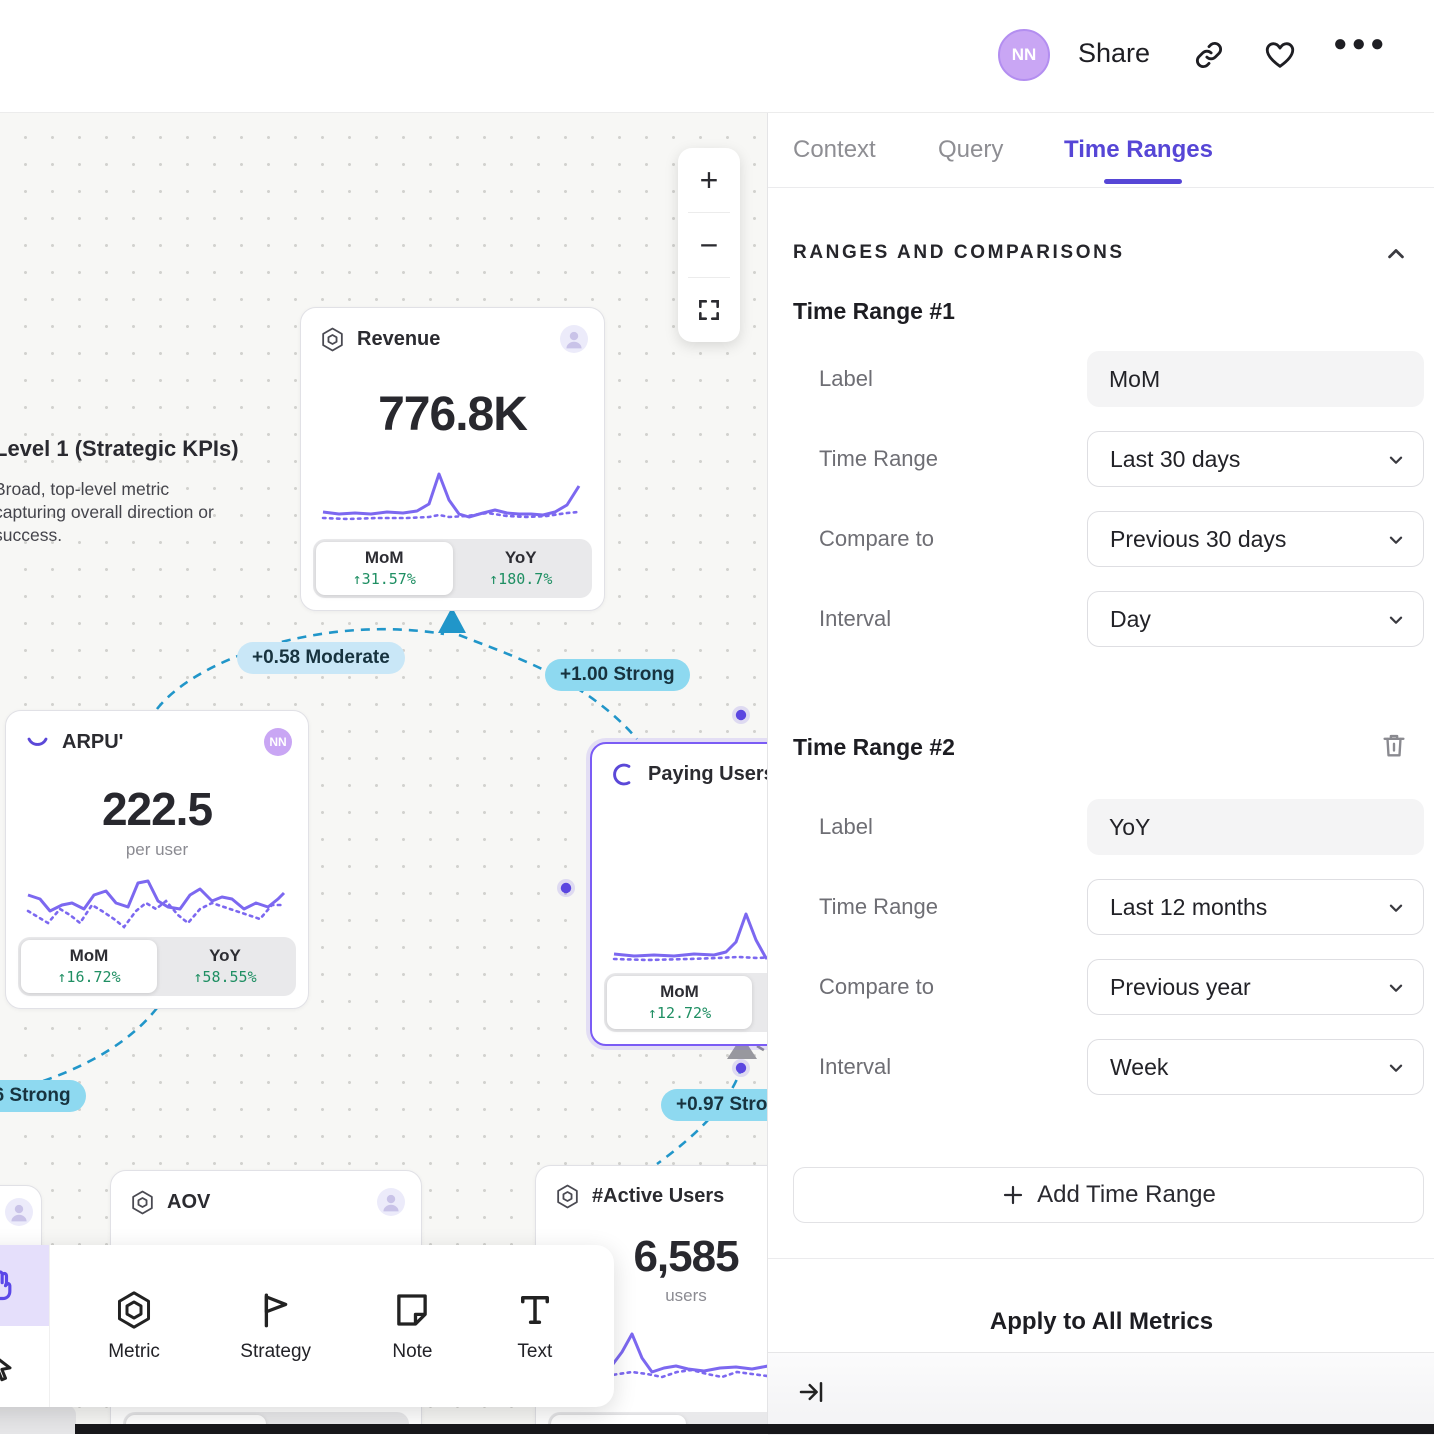 This screenshot has width=1434, height=1435. Describe the element at coordinates (658, 1196) in the screenshot. I see `metric-title: #Active Users` at that location.